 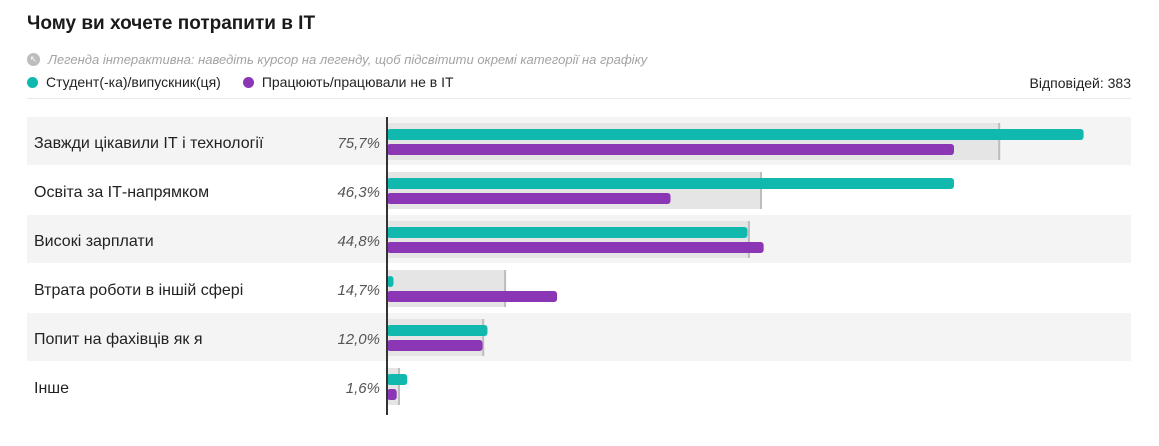 What do you see at coordinates (118, 339) in the screenshot?
I see `category-label-4: Попит на фахівців як я` at bounding box center [118, 339].